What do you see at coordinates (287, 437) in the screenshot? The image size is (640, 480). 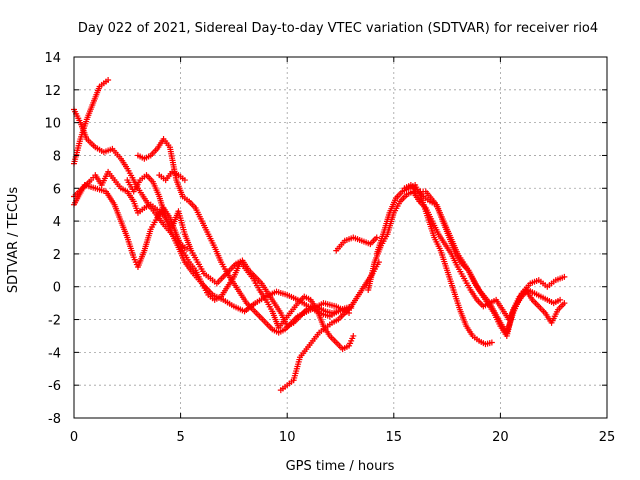 I see `x-tick-label: 10` at bounding box center [287, 437].